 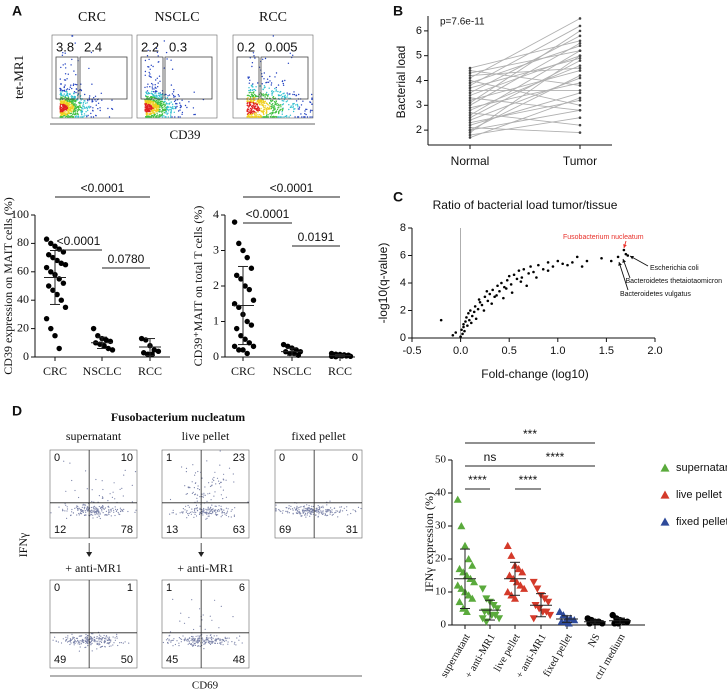 I want to click on significance-label: <0.0001, so click(x=292, y=188).